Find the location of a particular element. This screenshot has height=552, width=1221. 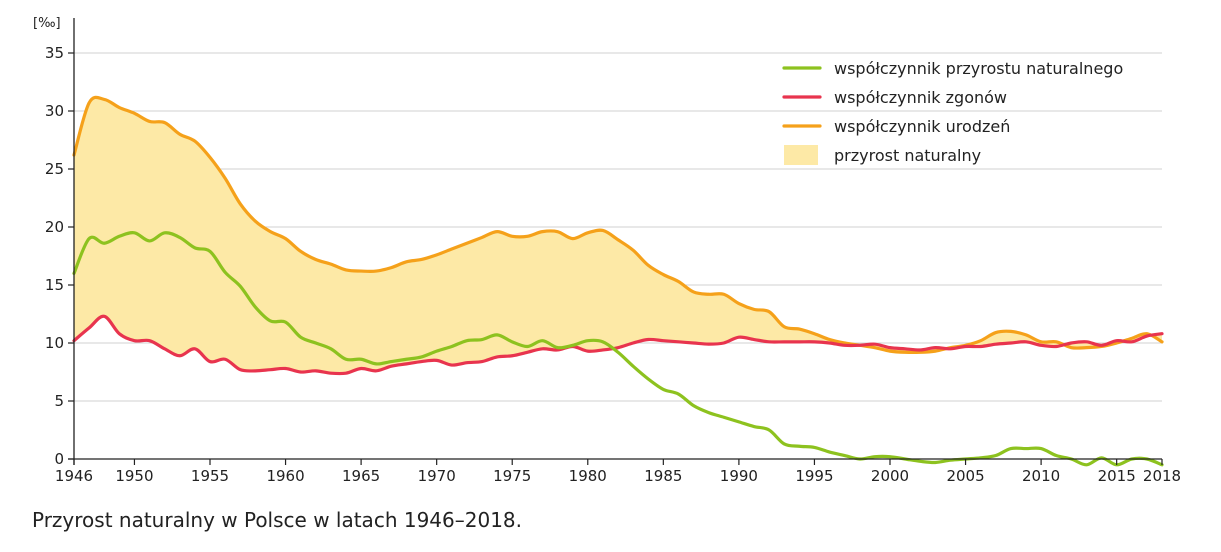

x-tick-label: 1960 is located at coordinates (285, 476).